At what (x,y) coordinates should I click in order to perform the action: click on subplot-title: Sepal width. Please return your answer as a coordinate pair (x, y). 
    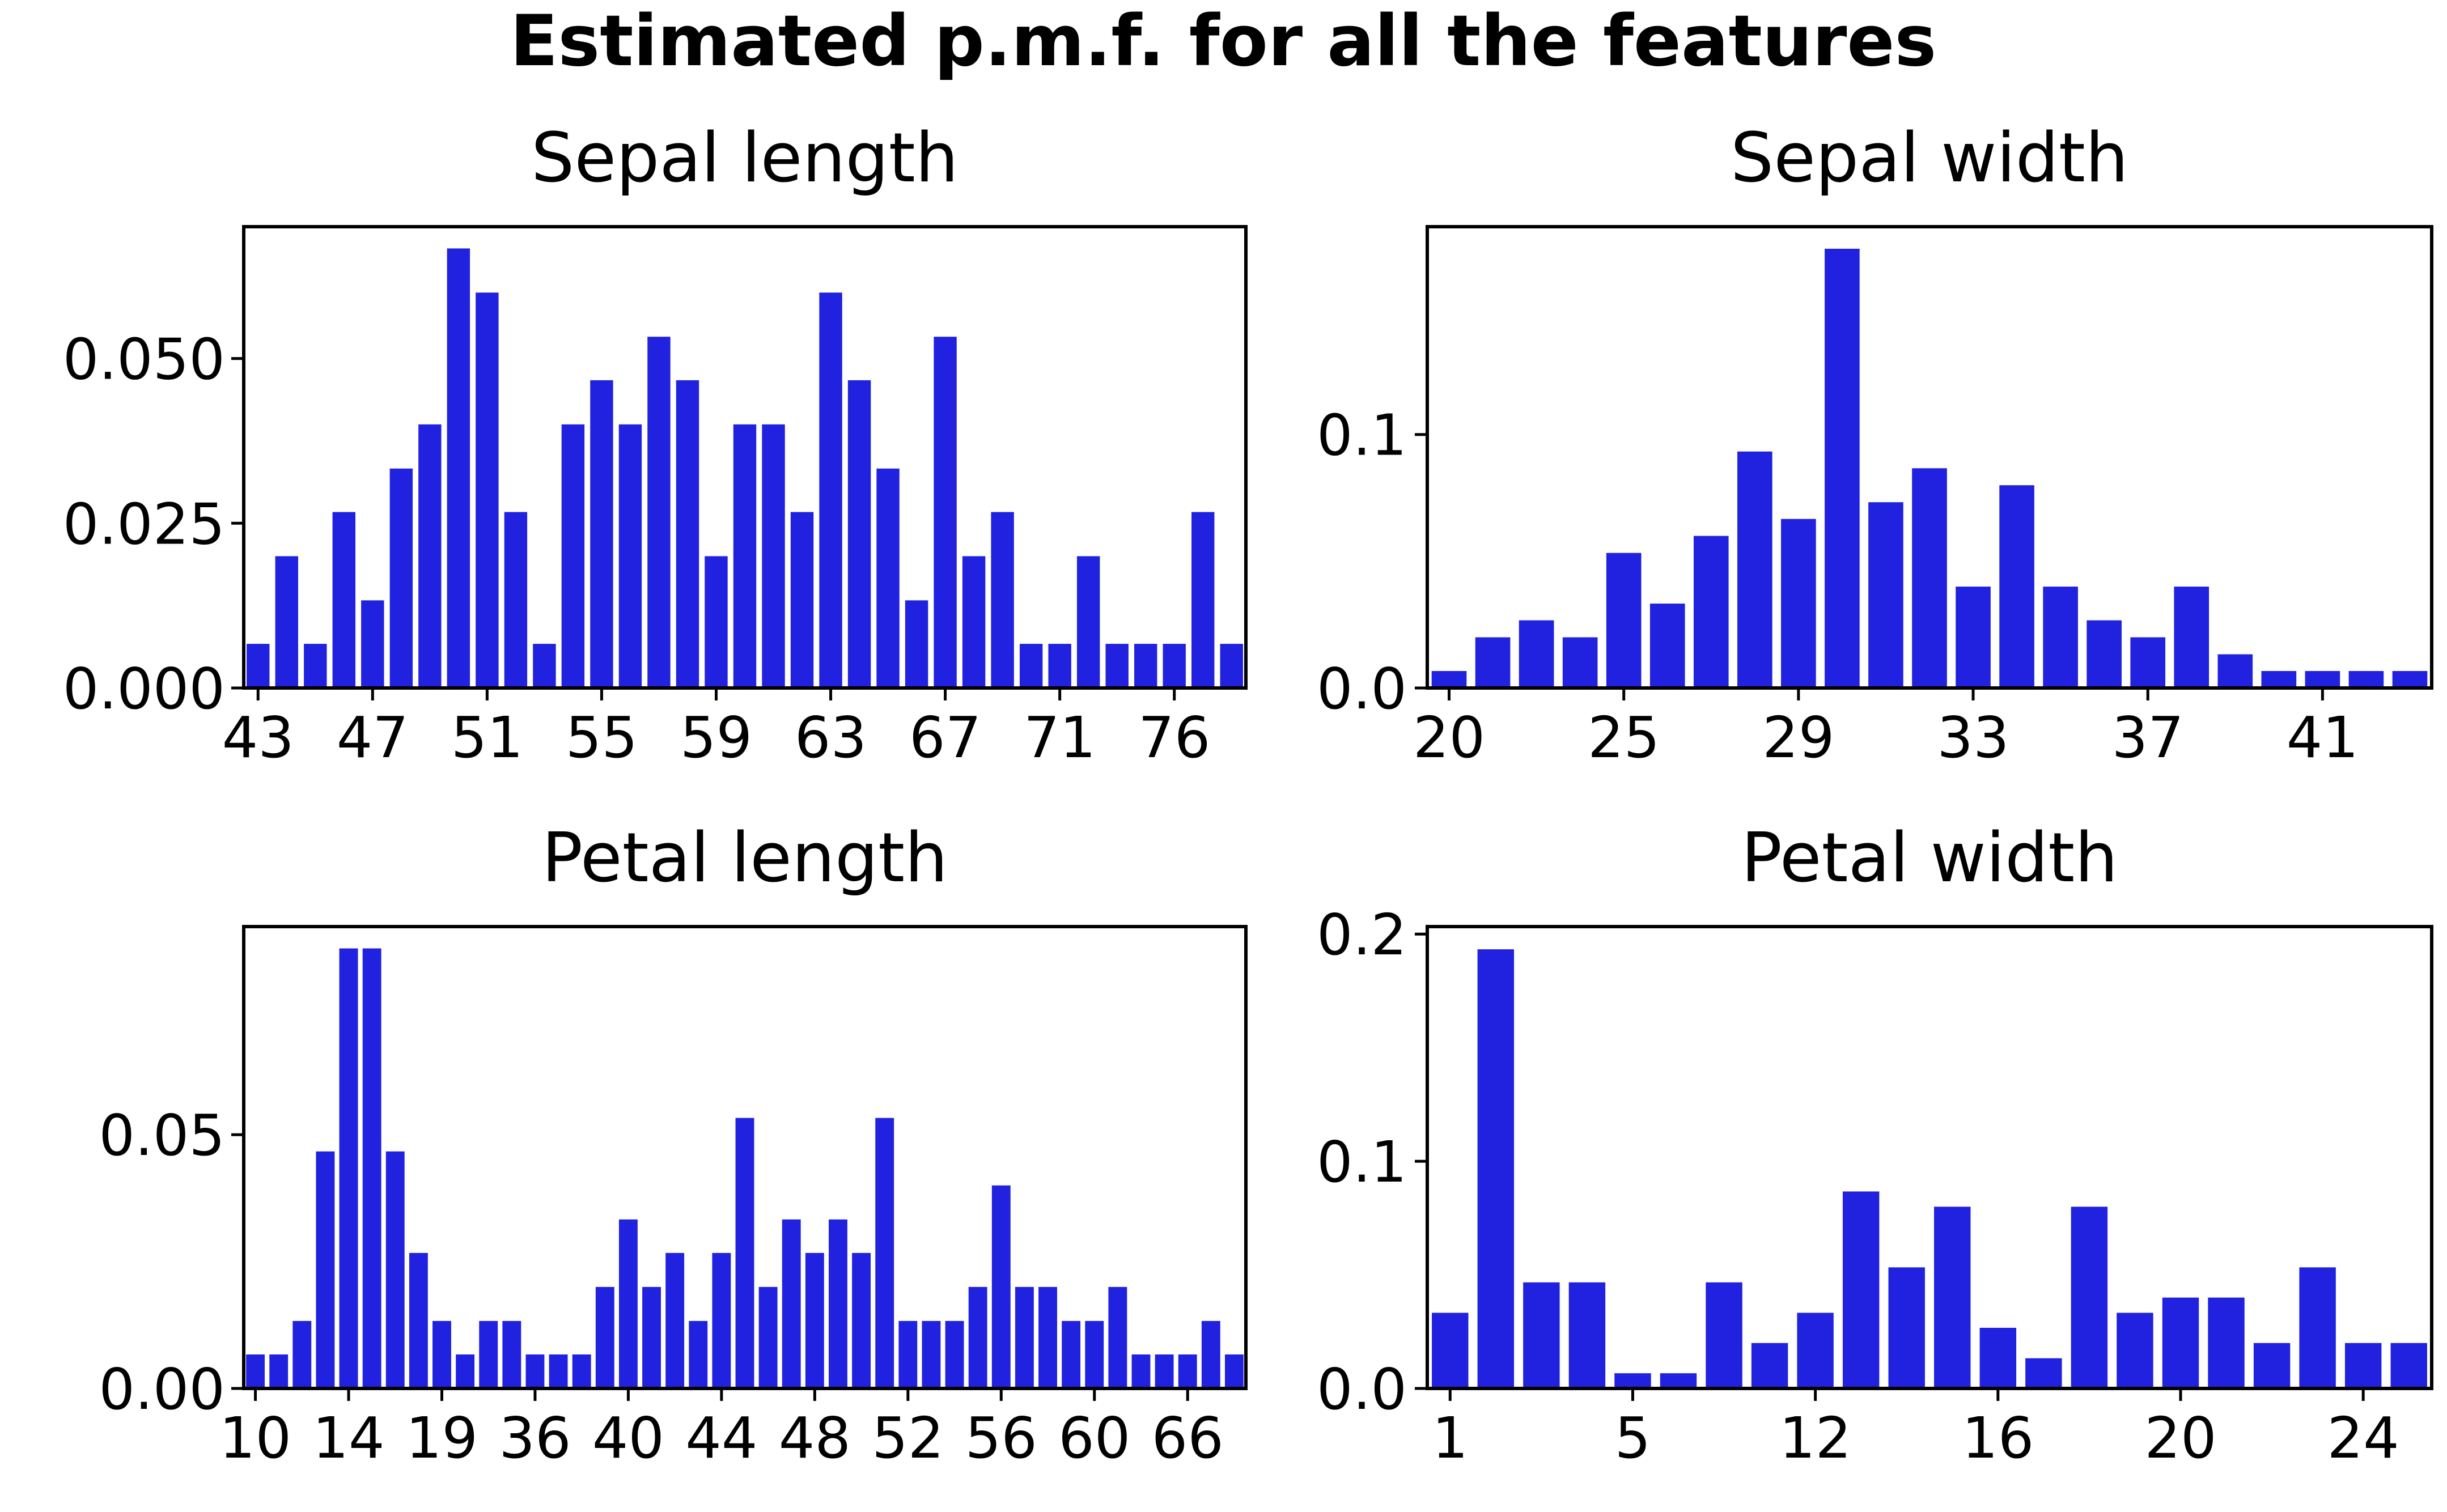
    Looking at the image, I should click on (1929, 159).